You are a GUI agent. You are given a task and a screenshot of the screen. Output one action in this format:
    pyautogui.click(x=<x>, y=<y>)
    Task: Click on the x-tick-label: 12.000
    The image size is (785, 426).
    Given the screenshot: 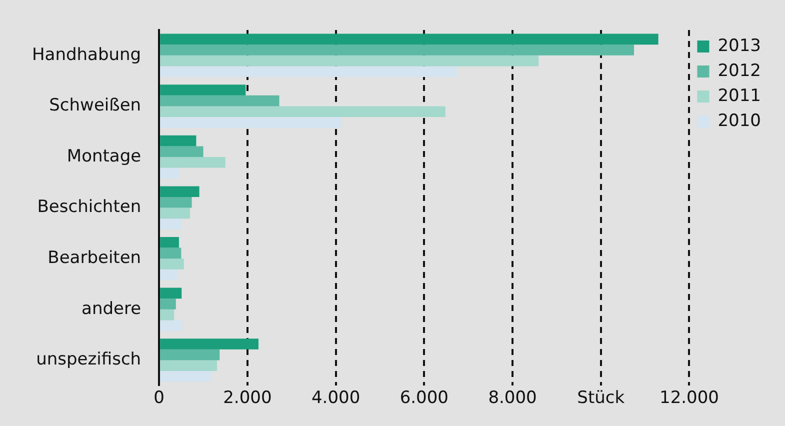 What is the action you would take?
    pyautogui.click(x=689, y=398)
    